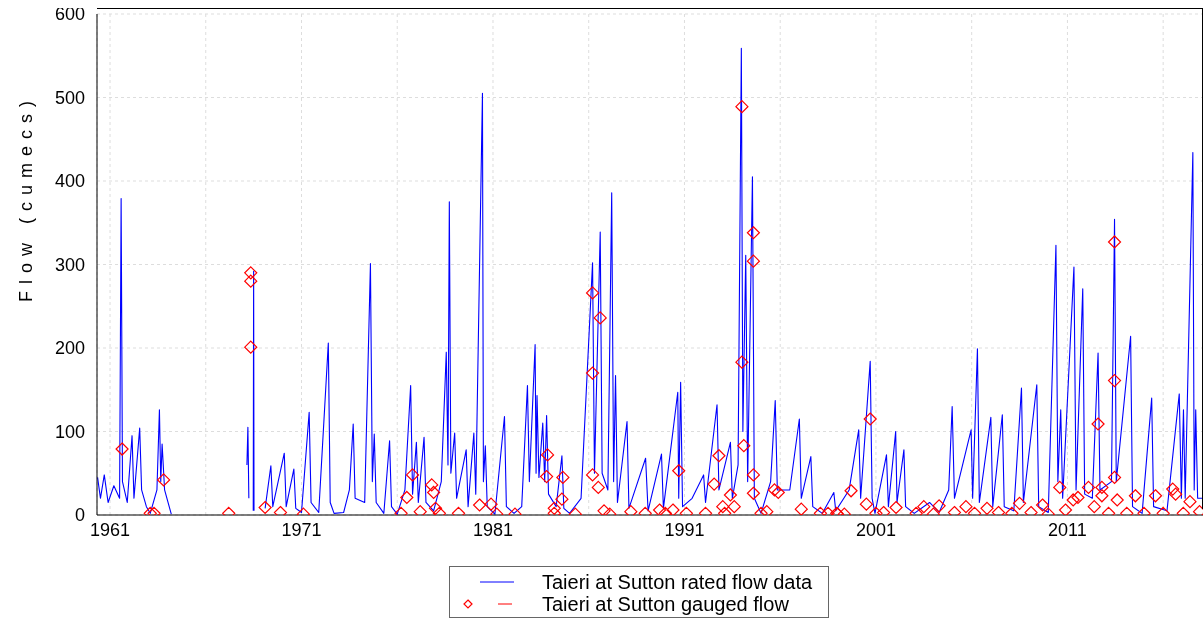 The height and width of the screenshot is (631, 1203). Describe the element at coordinates (677, 582) in the screenshot. I see `legend-label: Taieri at Sutton rated flow data` at that location.